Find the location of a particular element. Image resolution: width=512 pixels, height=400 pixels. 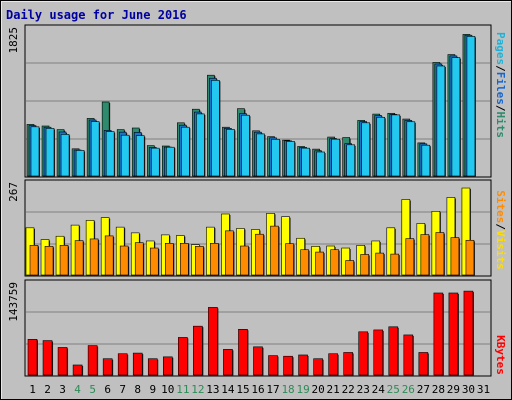

legend-entry: Files is located at coordinates (500, 88).